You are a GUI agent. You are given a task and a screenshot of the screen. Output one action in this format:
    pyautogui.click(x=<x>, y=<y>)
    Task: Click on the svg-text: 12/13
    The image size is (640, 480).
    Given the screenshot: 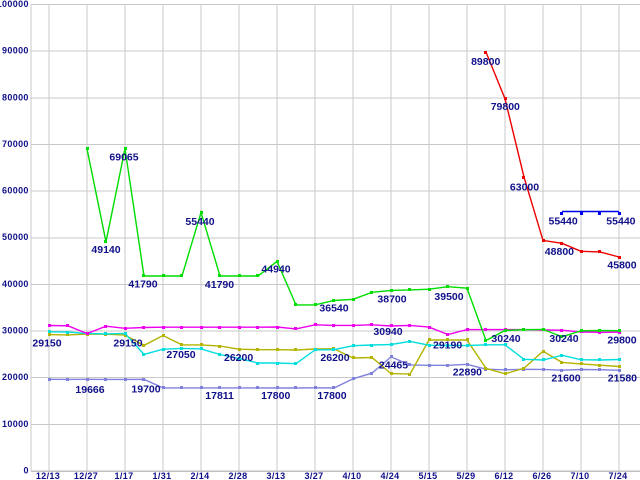 What is the action you would take?
    pyautogui.click(x=48, y=475)
    